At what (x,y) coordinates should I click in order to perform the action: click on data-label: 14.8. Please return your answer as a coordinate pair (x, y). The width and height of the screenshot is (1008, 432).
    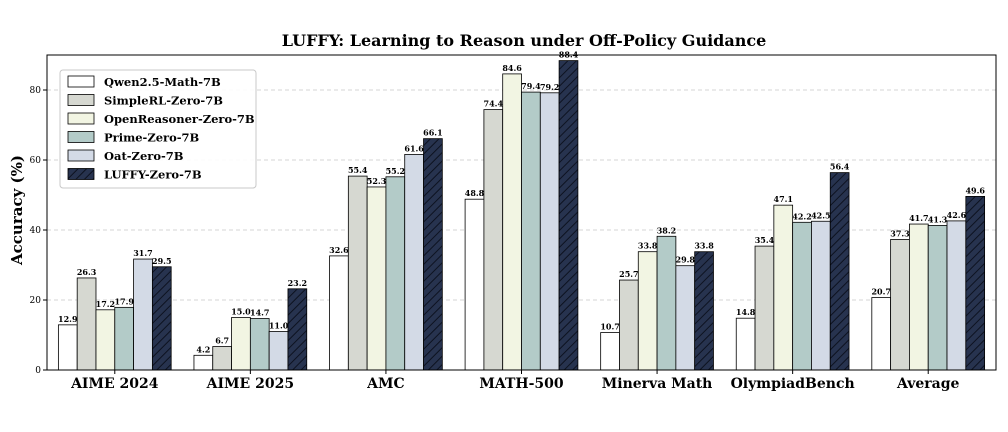
    Looking at the image, I should click on (746, 312).